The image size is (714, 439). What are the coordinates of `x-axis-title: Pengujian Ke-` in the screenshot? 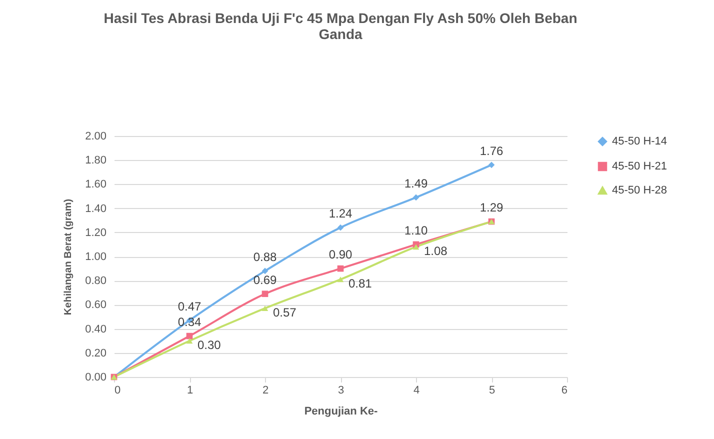 It's located at (341, 412).